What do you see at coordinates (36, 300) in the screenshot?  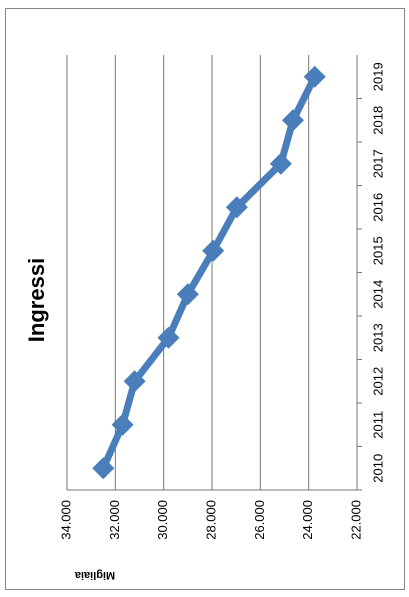 I see `chart-title: Ingressi` at bounding box center [36, 300].